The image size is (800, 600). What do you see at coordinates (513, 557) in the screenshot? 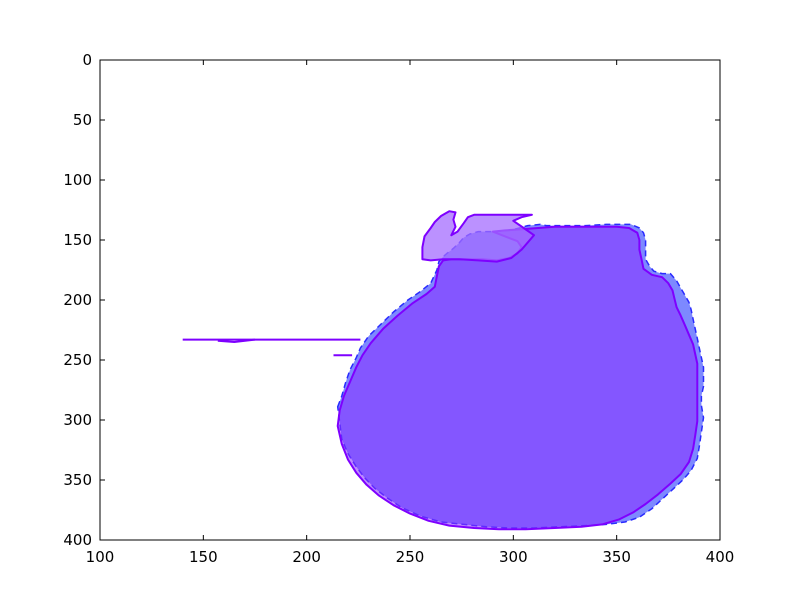
I see `x-tick-label: 300` at bounding box center [513, 557].